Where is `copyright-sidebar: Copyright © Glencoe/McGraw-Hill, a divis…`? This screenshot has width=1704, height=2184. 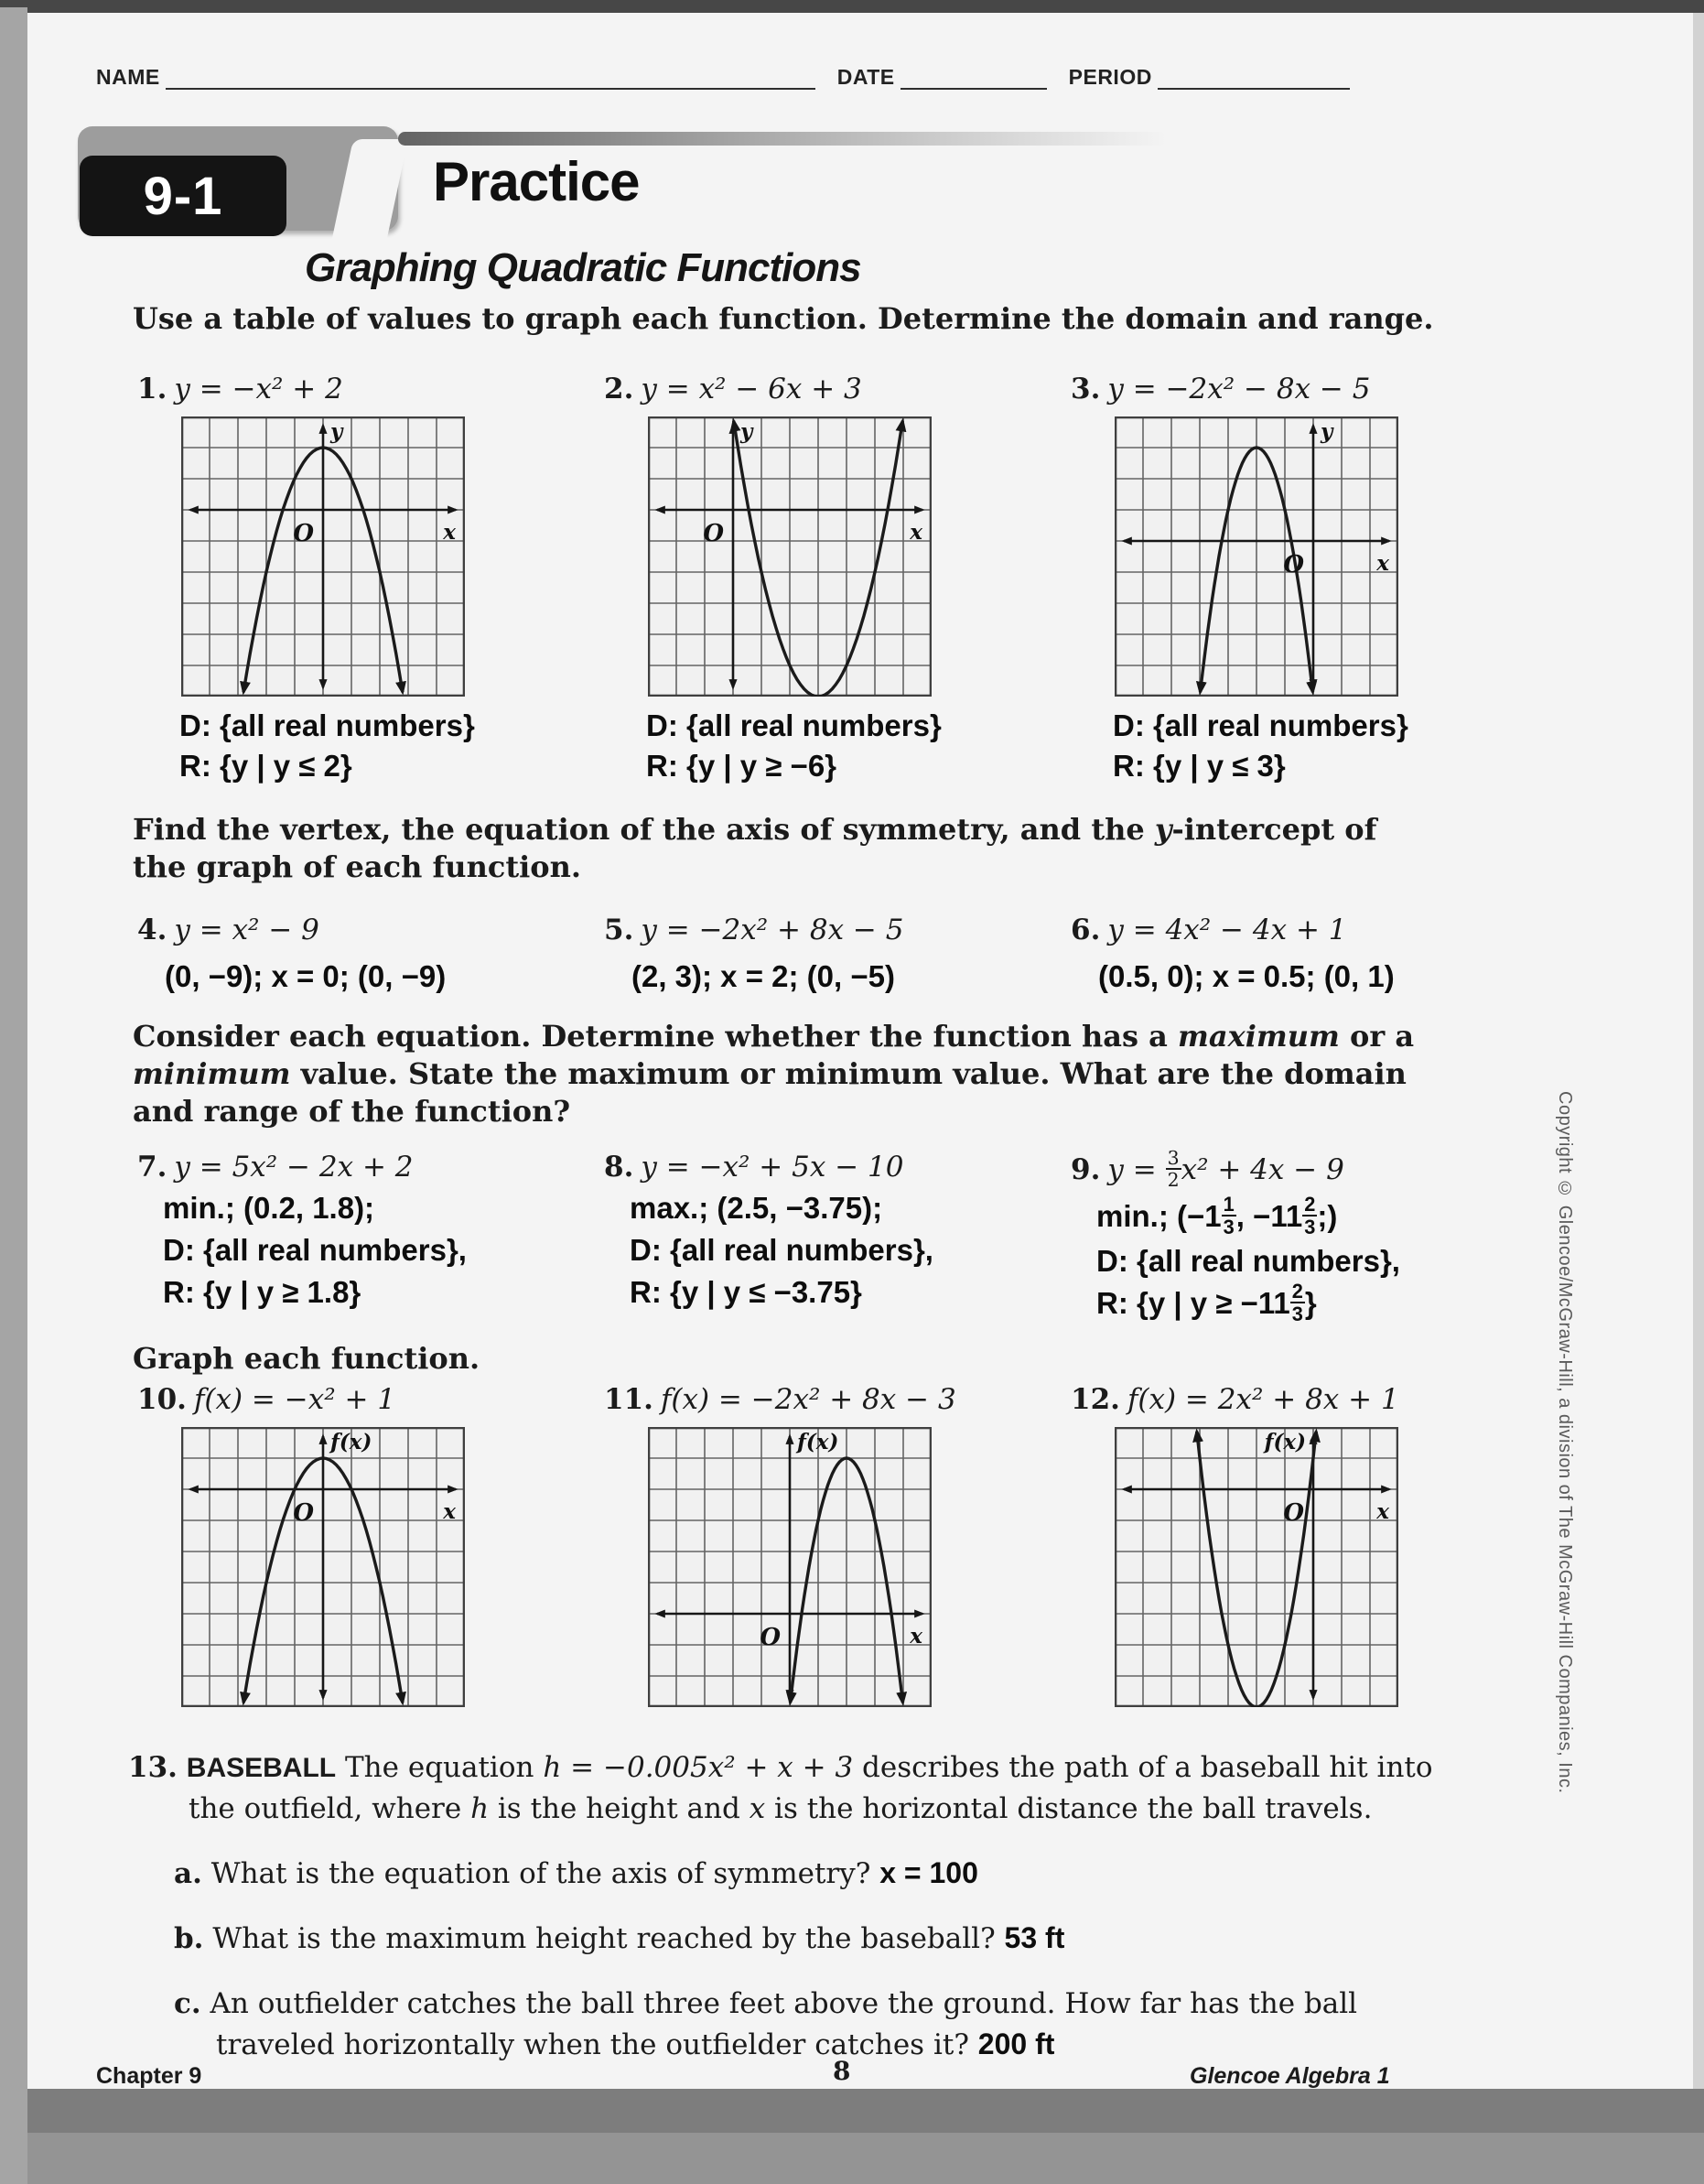 copyright-sidebar: Copyright © Glencoe/McGraw-Hill, a divis… is located at coordinates (1565, 1442).